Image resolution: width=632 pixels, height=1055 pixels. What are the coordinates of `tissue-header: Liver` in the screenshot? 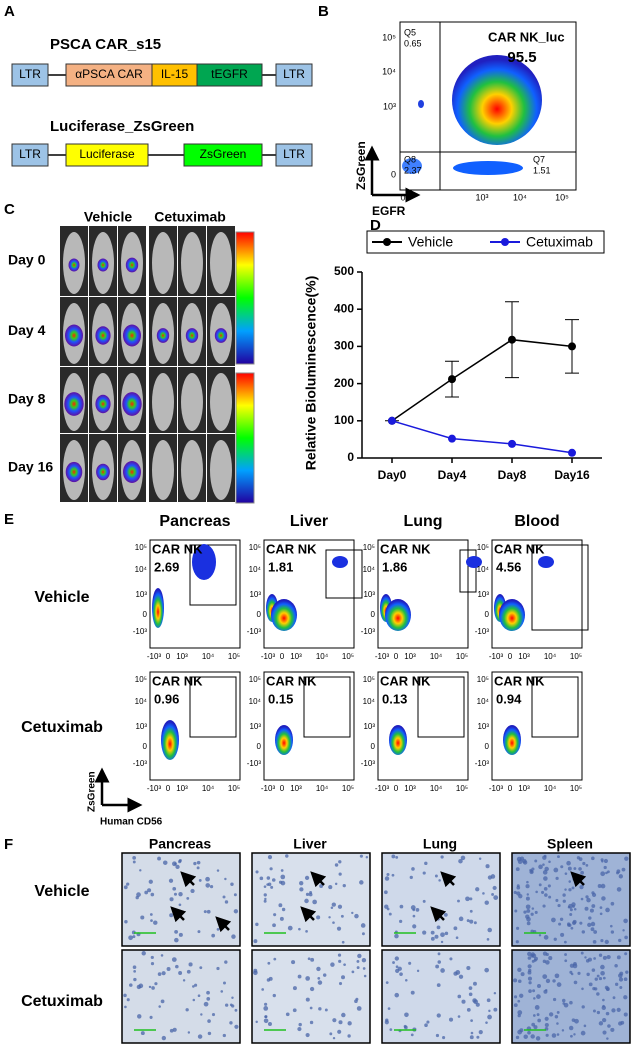 It's located at (309, 521).